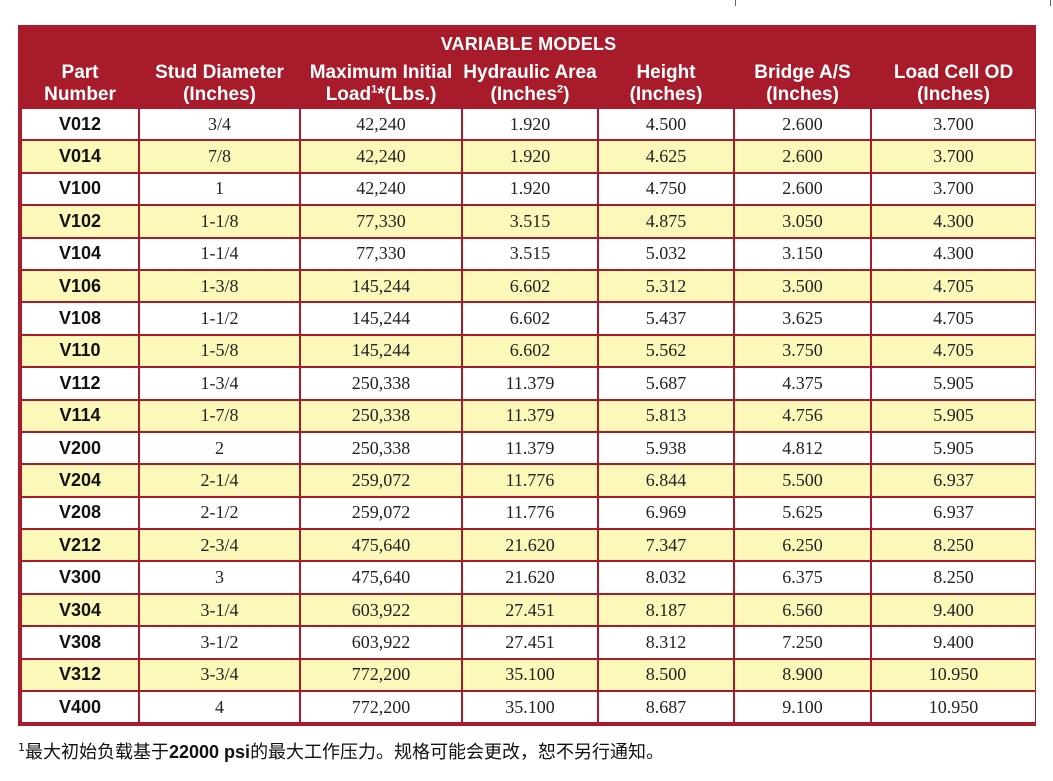 Image resolution: width=1053 pixels, height=781 pixels. Describe the element at coordinates (381, 253) in the screenshot. I see `table-cell: 77,330` at that location.